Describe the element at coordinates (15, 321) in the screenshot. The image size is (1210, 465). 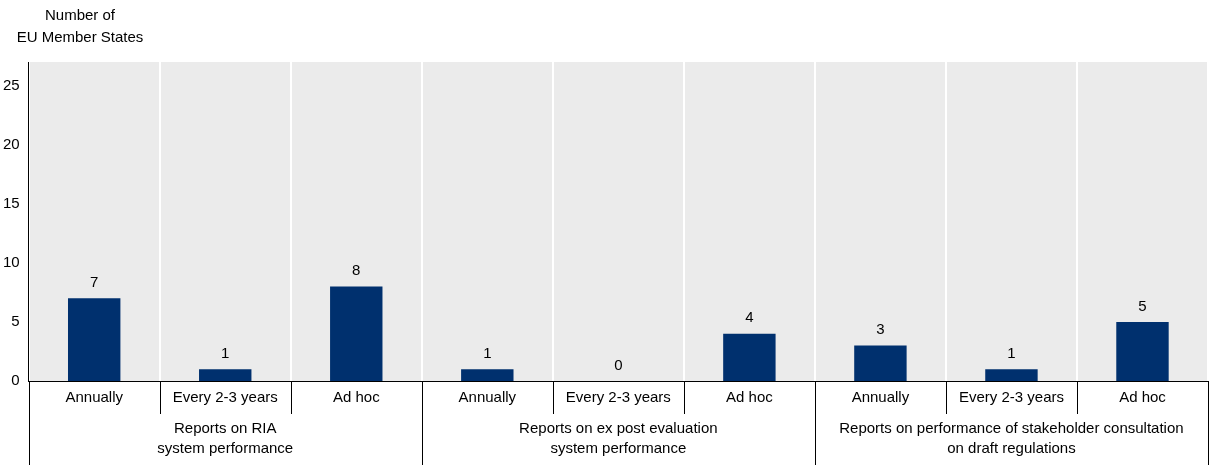
I see `y-tick-label: 5` at that location.